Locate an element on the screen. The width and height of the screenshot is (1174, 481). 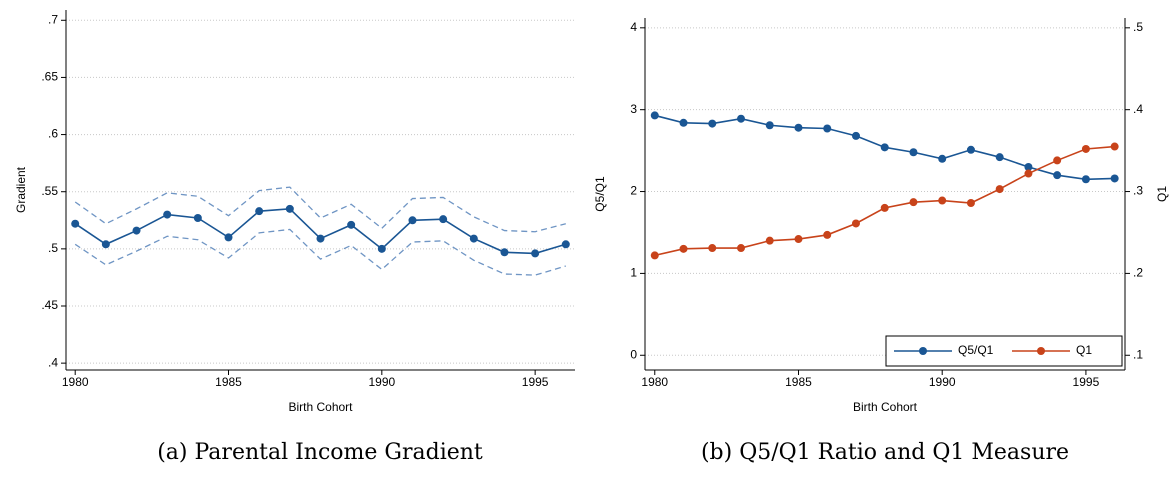
y-tick-label: 1 is located at coordinates (633, 273).